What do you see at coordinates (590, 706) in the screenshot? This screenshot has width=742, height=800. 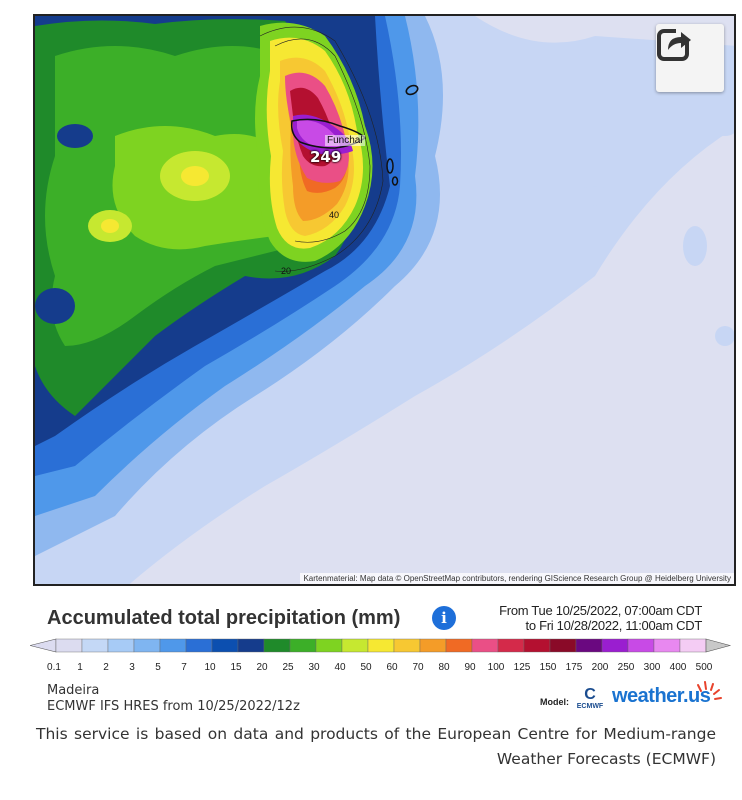 I see `ecmwf-logo-text: ECMWF` at bounding box center [590, 706].